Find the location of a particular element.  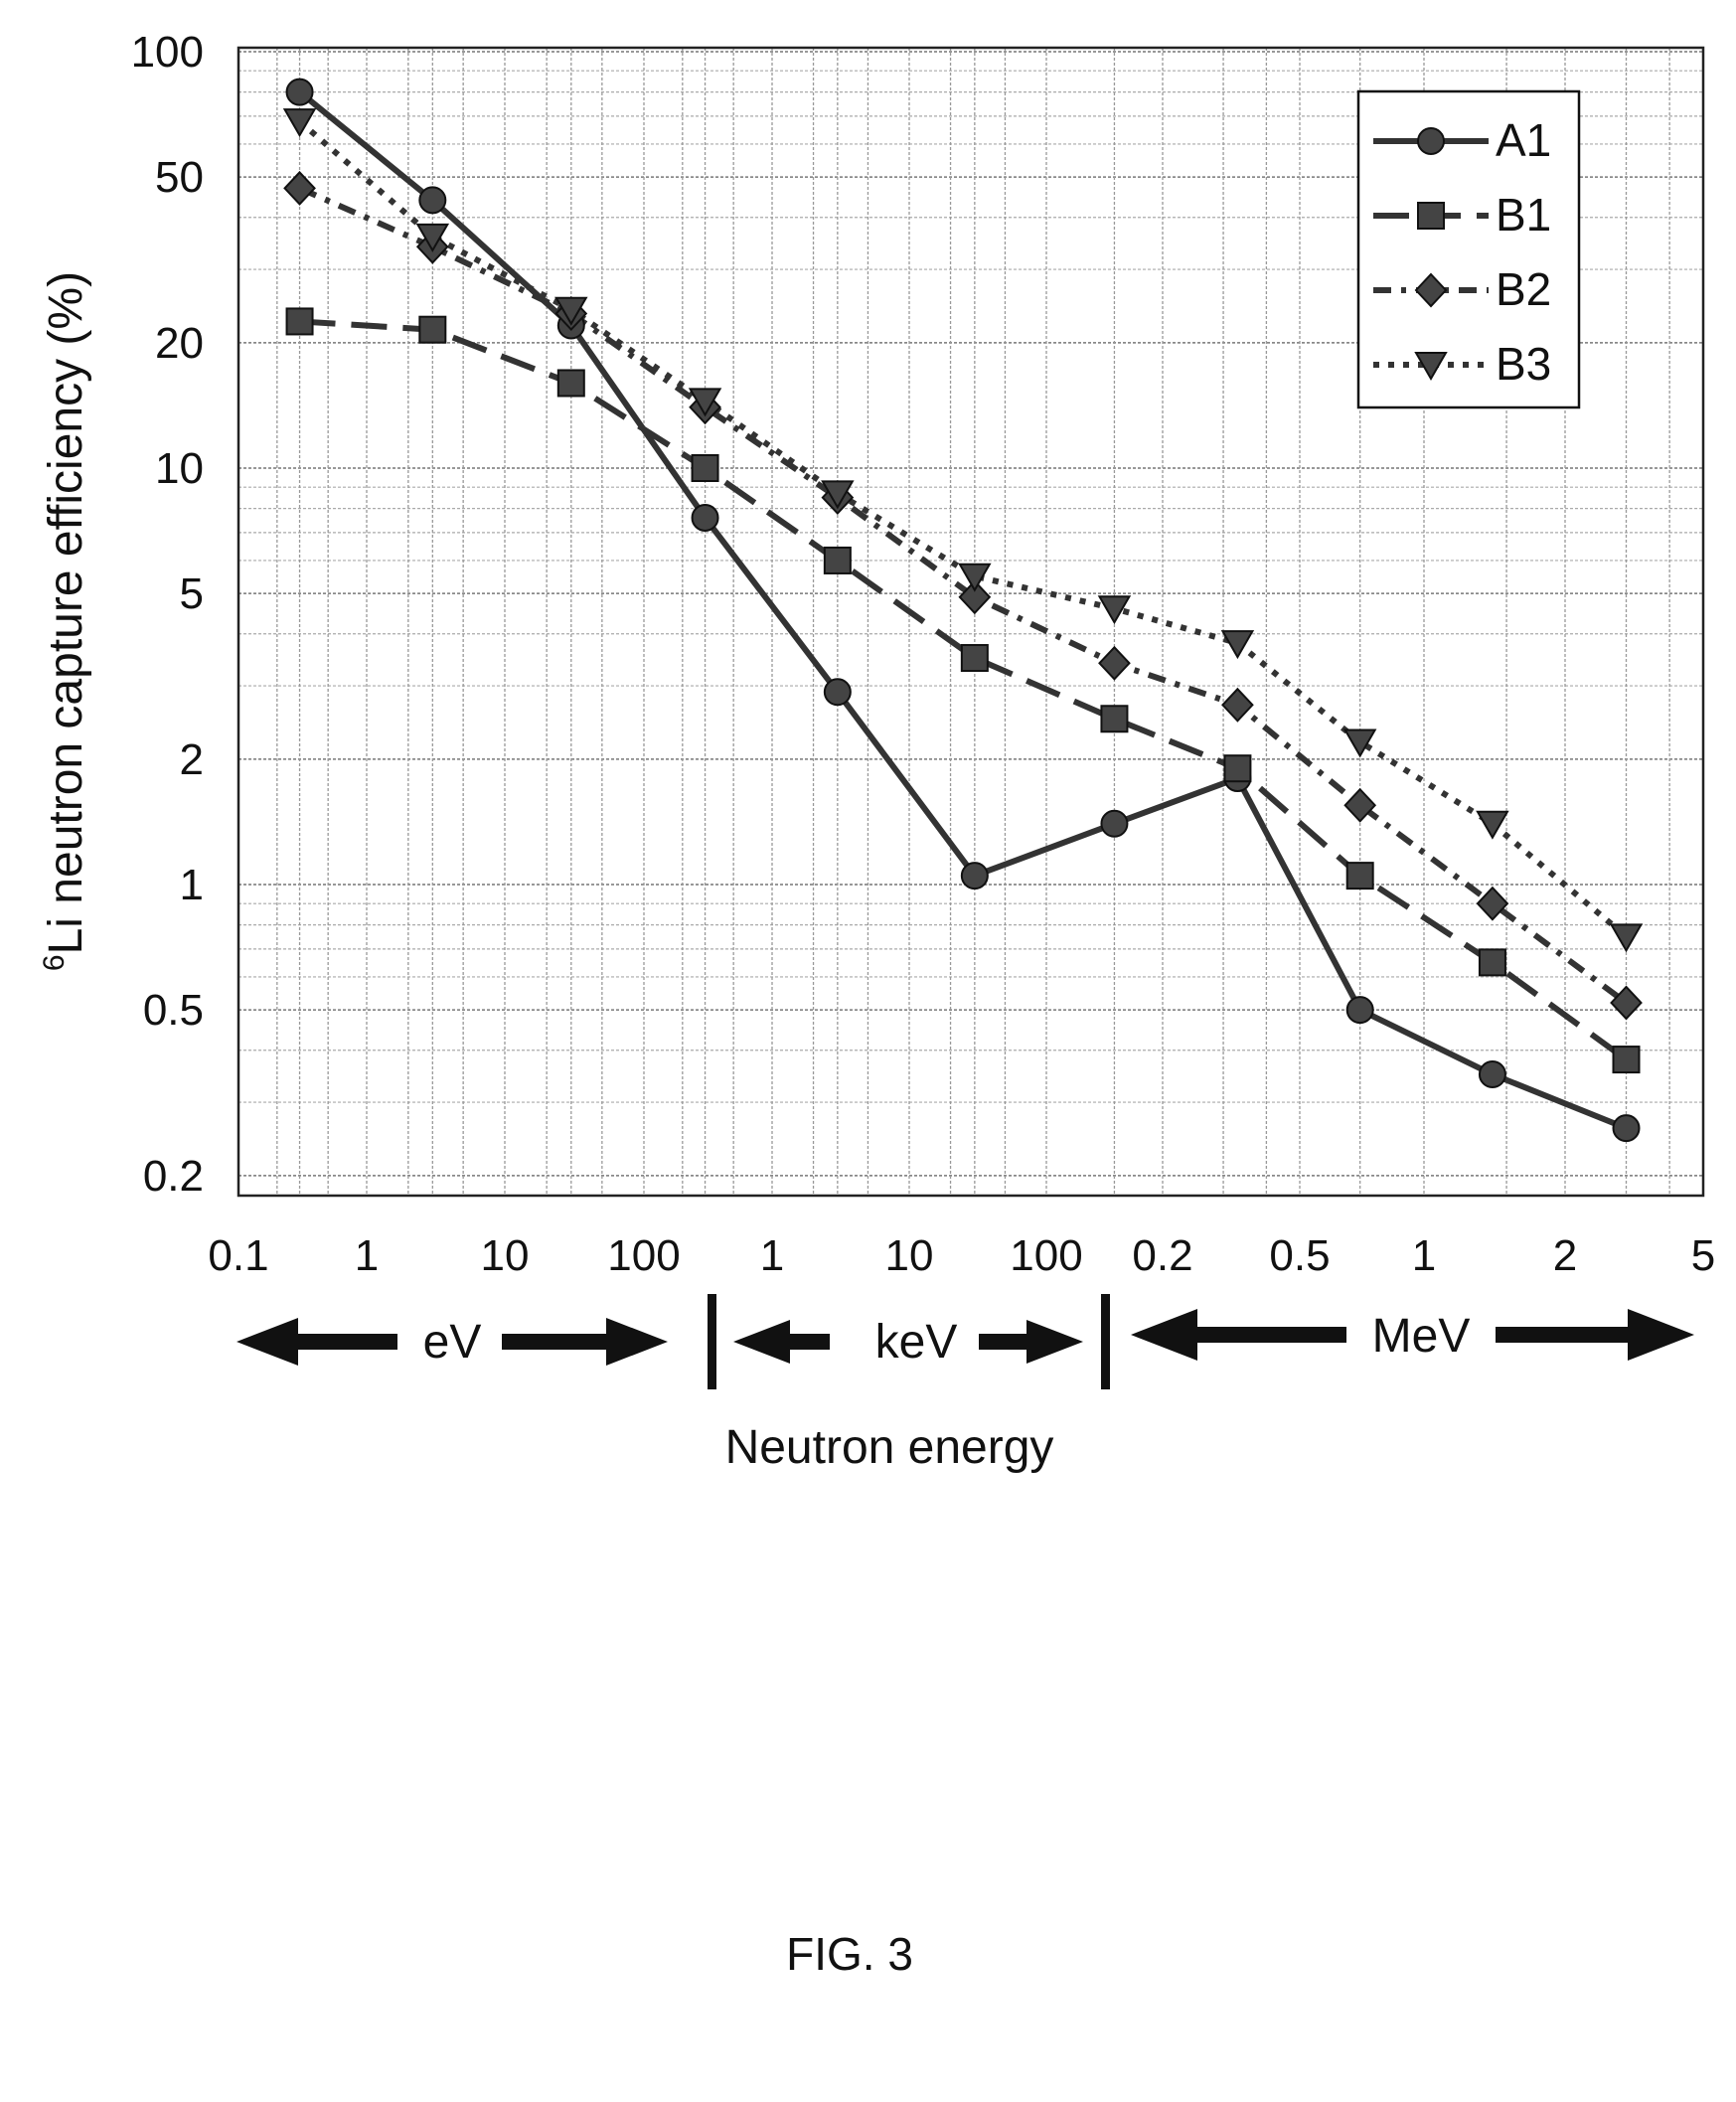

x-tick-label: 2 is located at coordinates (1565, 1255).